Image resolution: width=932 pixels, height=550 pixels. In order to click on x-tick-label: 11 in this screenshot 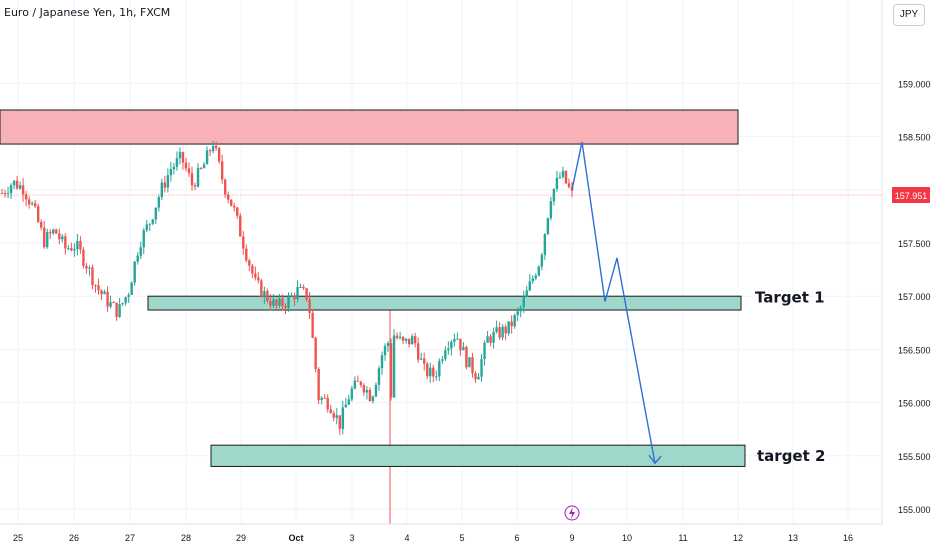, I will do `click(682, 538)`.